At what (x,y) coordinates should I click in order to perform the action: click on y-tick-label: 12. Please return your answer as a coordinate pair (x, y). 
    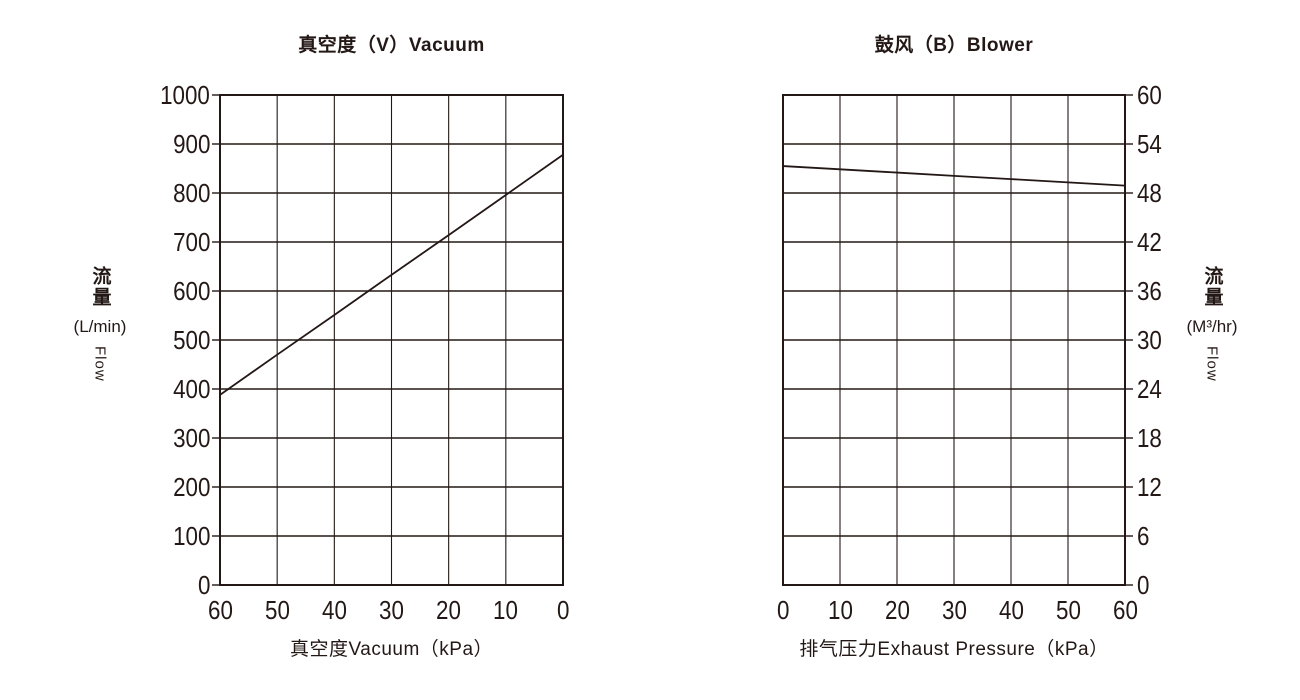
    Looking at the image, I should click on (1149, 487).